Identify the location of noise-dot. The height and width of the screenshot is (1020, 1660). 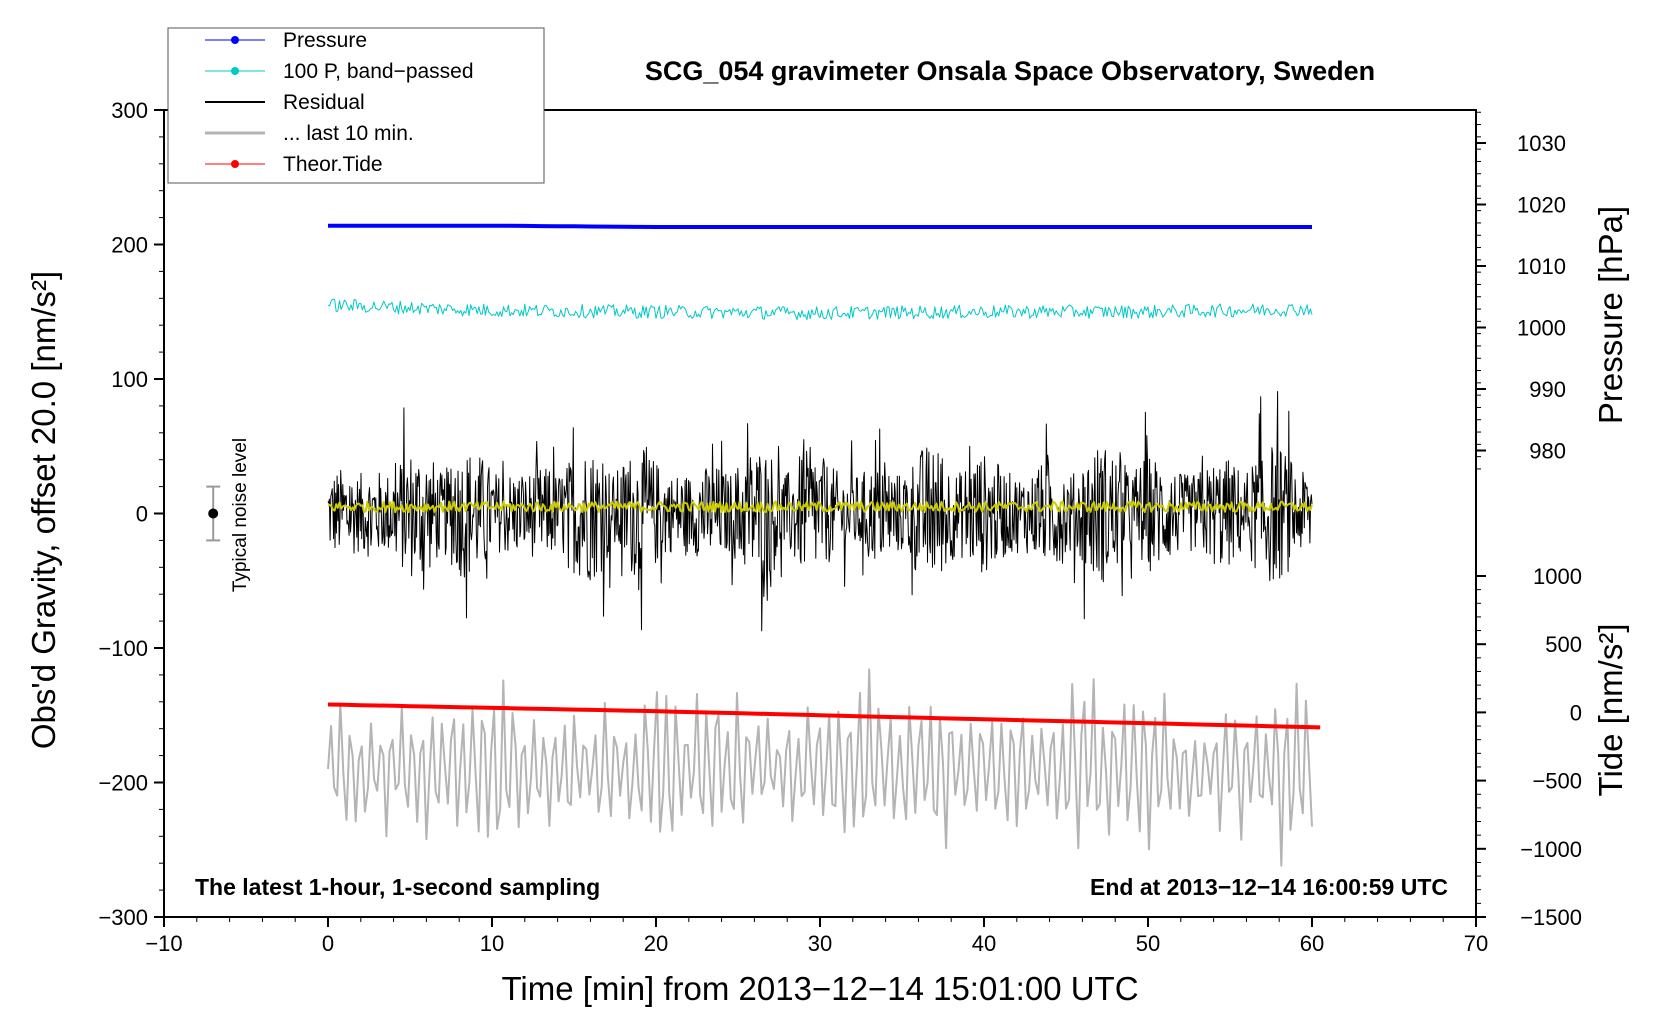
(213, 513).